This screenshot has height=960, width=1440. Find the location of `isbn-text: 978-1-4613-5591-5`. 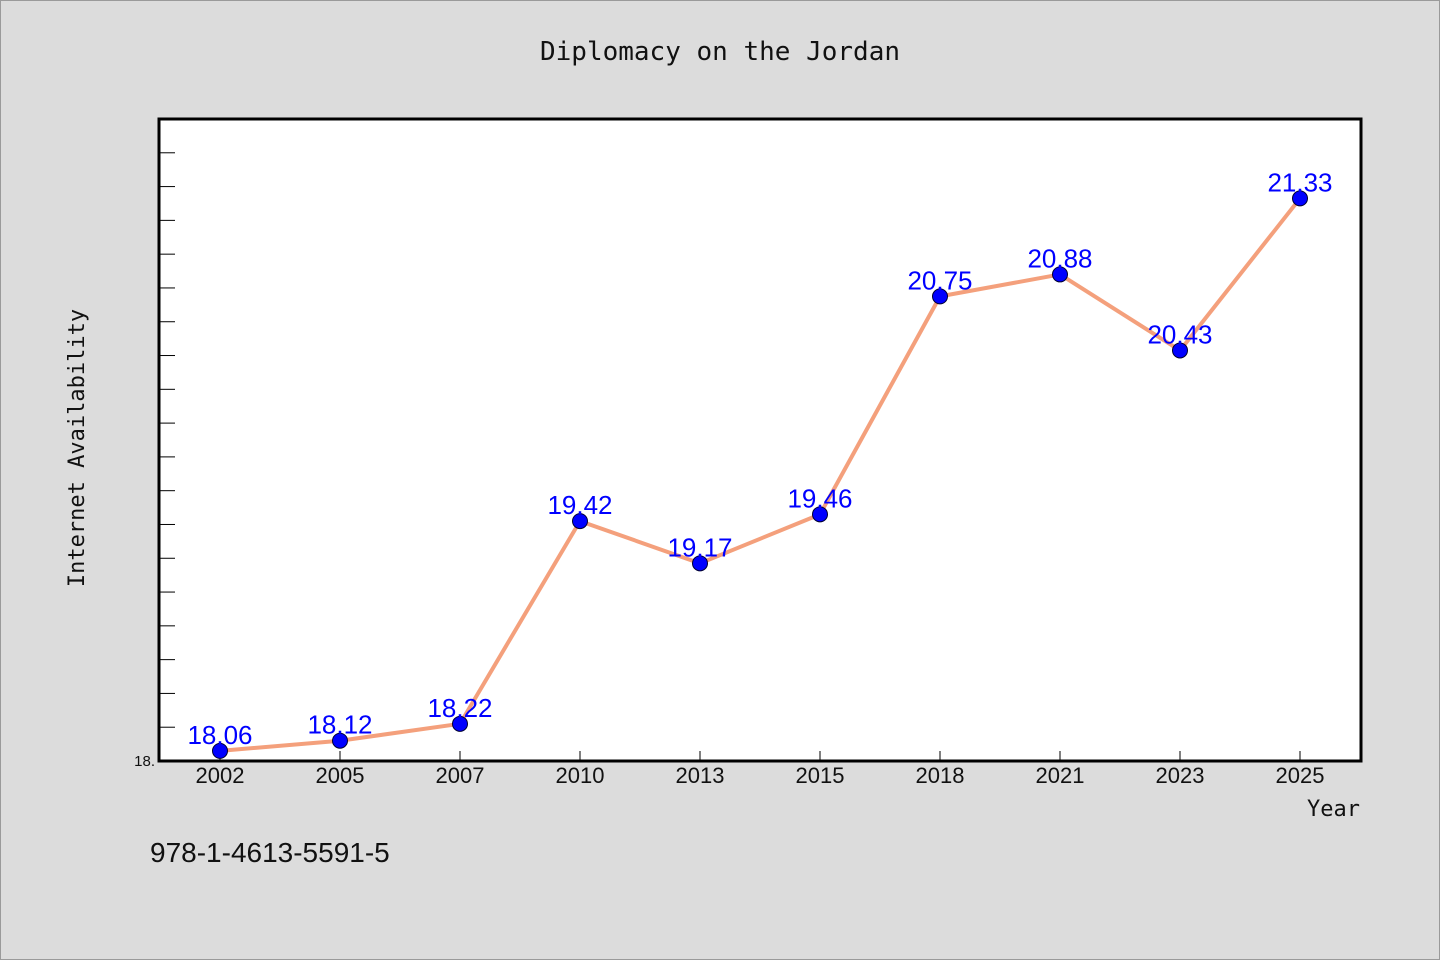

isbn-text: 978-1-4613-5591-5 is located at coordinates (270, 852).